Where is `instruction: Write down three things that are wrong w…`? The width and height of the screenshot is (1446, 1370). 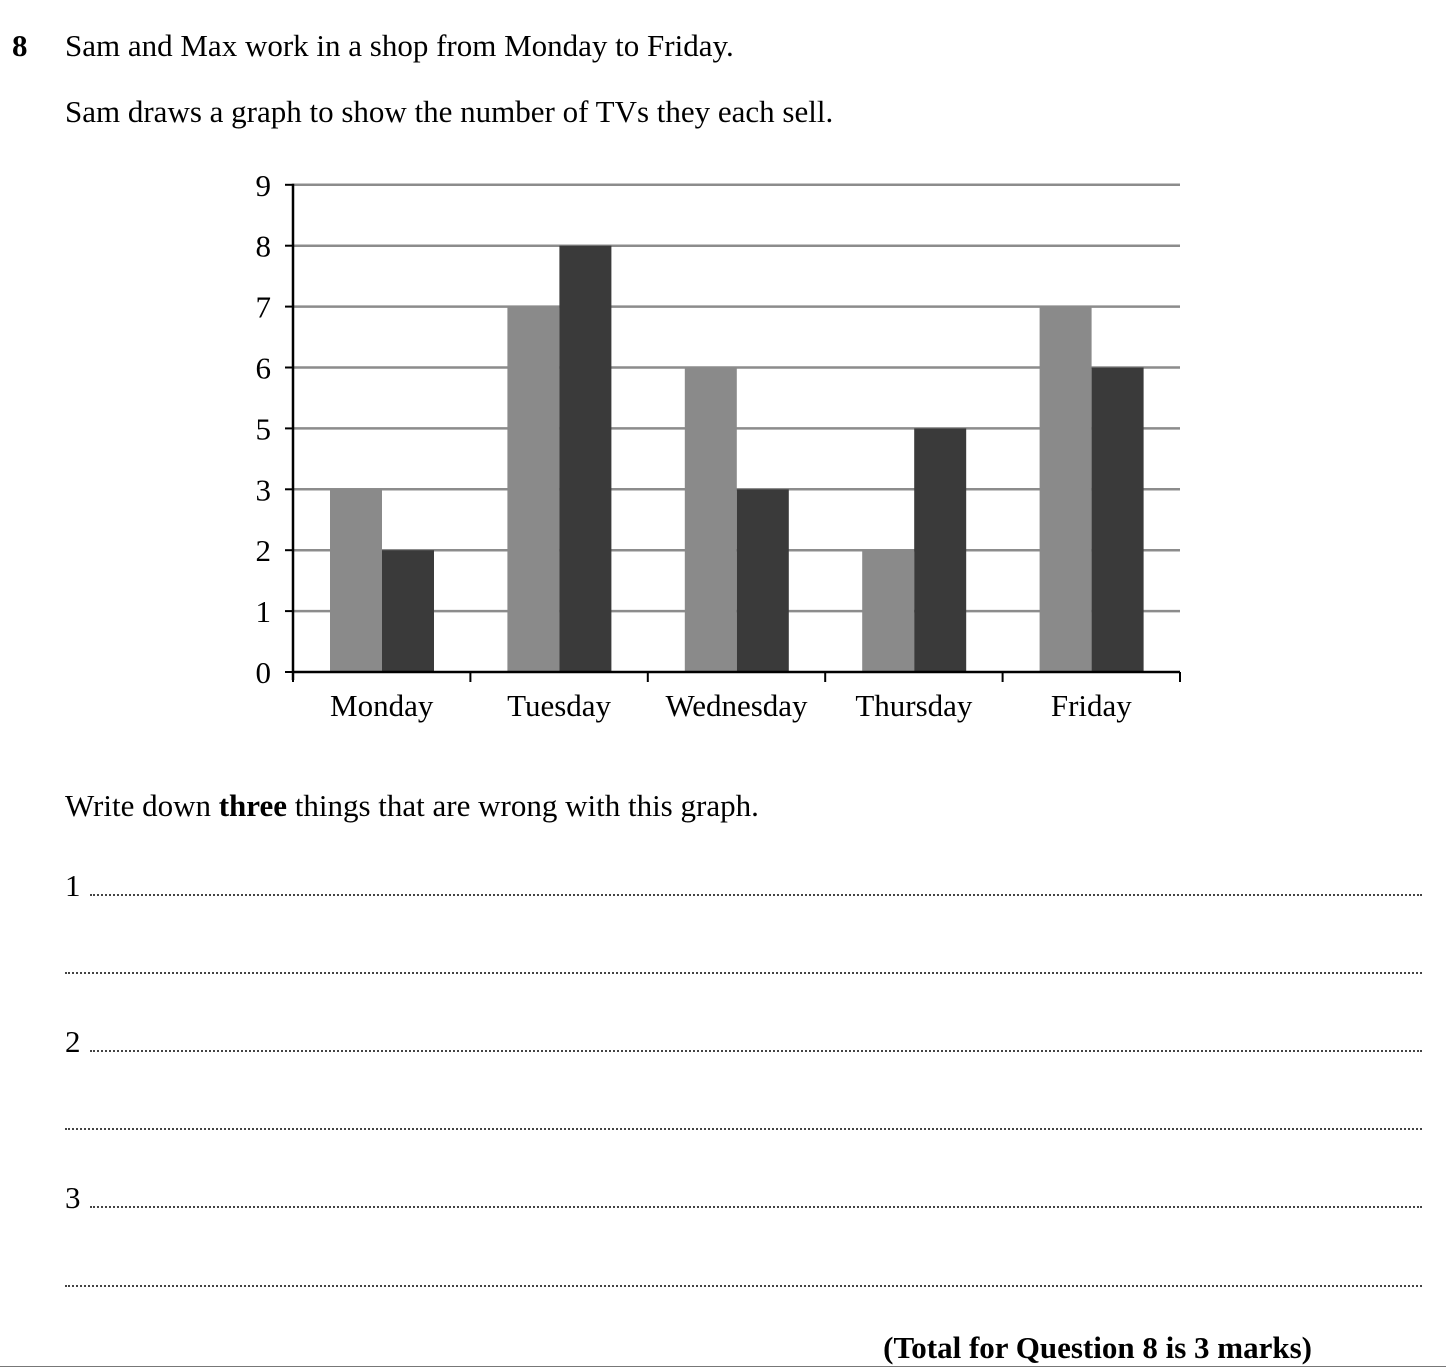
instruction: Write down three things that are wrong w… is located at coordinates (412, 806).